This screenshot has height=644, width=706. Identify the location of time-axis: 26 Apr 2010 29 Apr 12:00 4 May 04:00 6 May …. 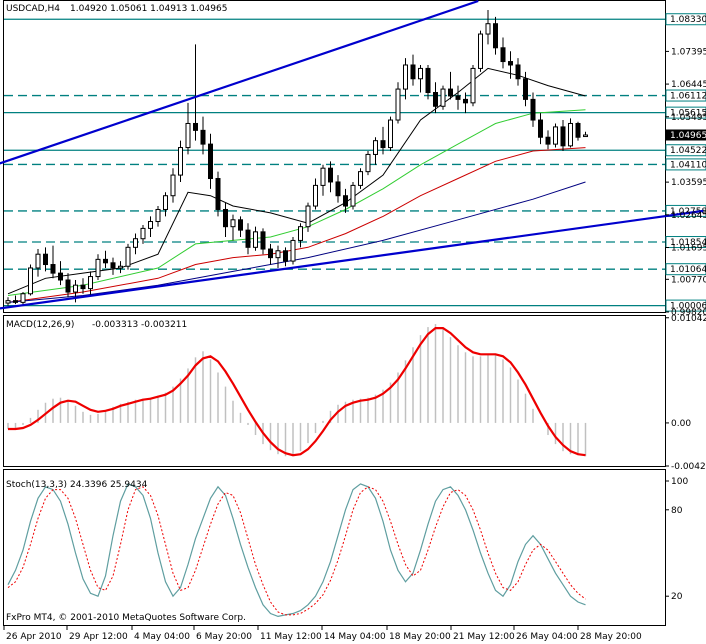
(322, 634).